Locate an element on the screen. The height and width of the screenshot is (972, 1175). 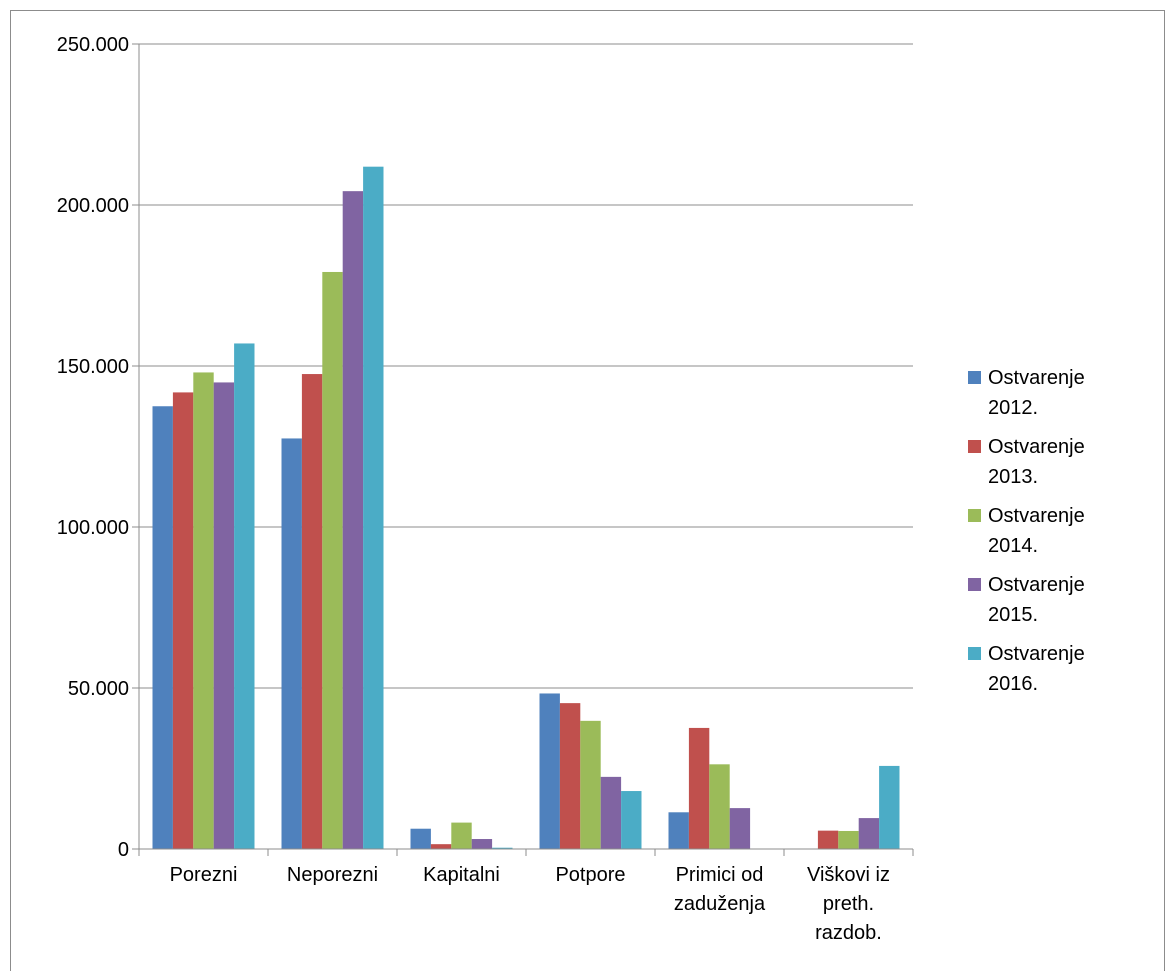
legend-entry: Ostvarenje 2016. is located at coordinates (1036, 669).